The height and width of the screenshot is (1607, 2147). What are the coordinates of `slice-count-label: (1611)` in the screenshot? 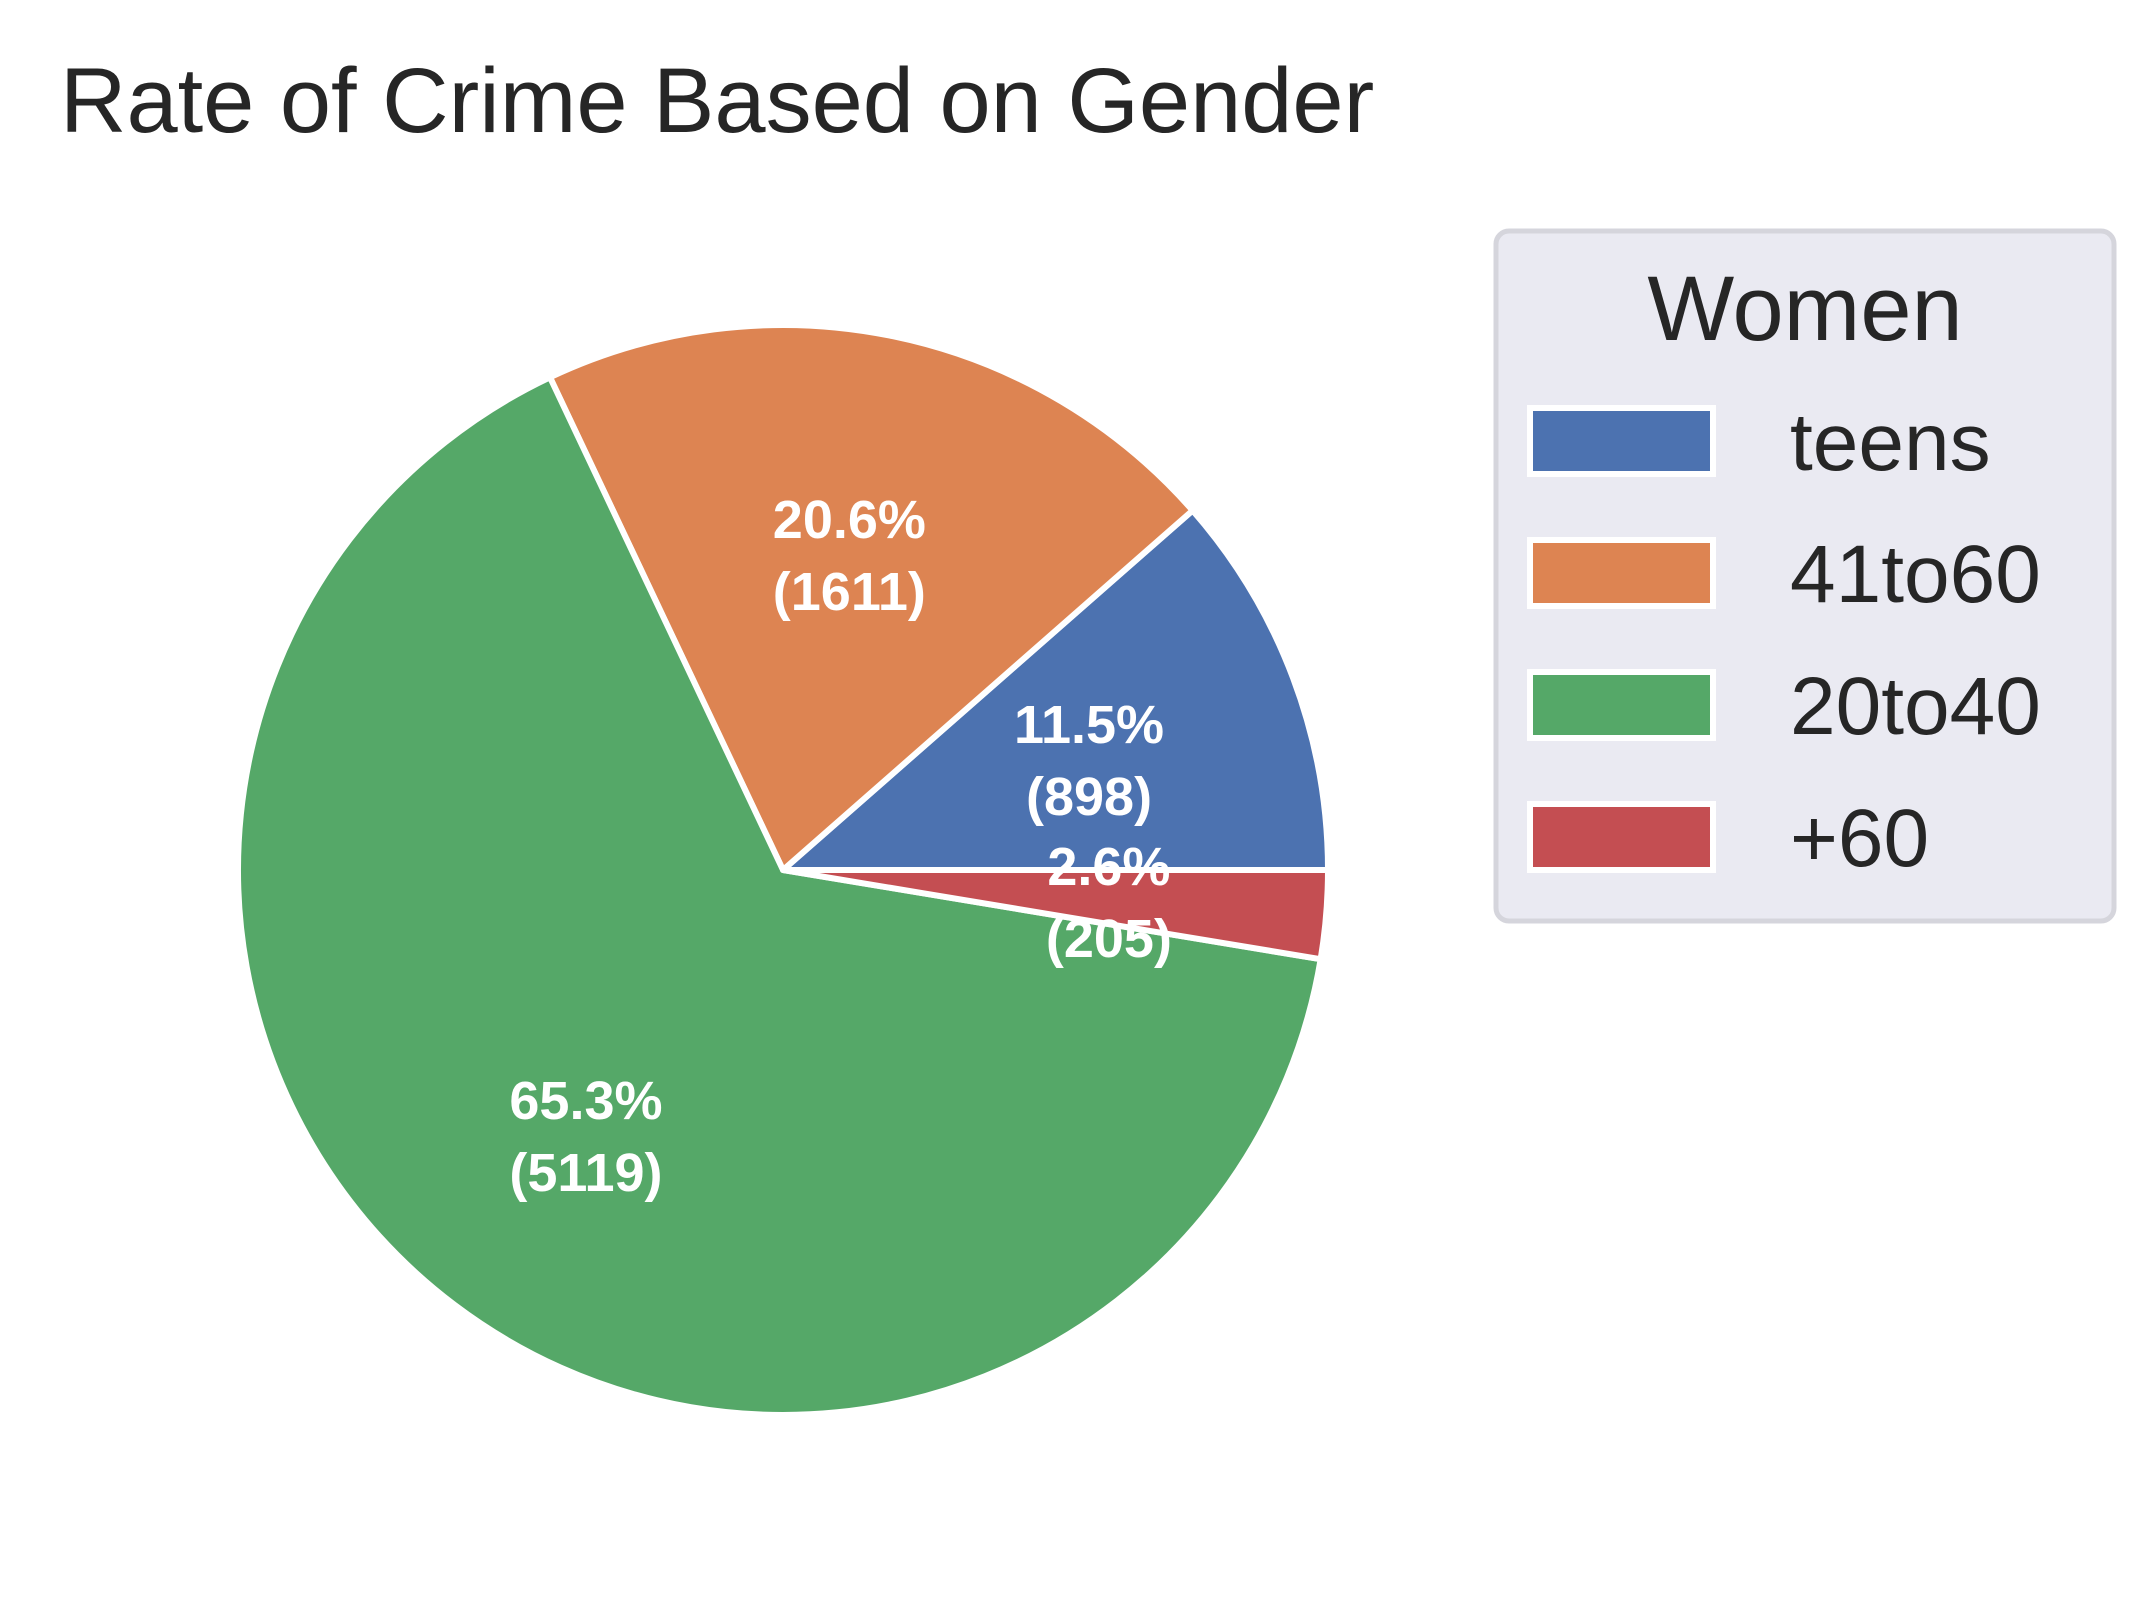 It's located at (849, 592).